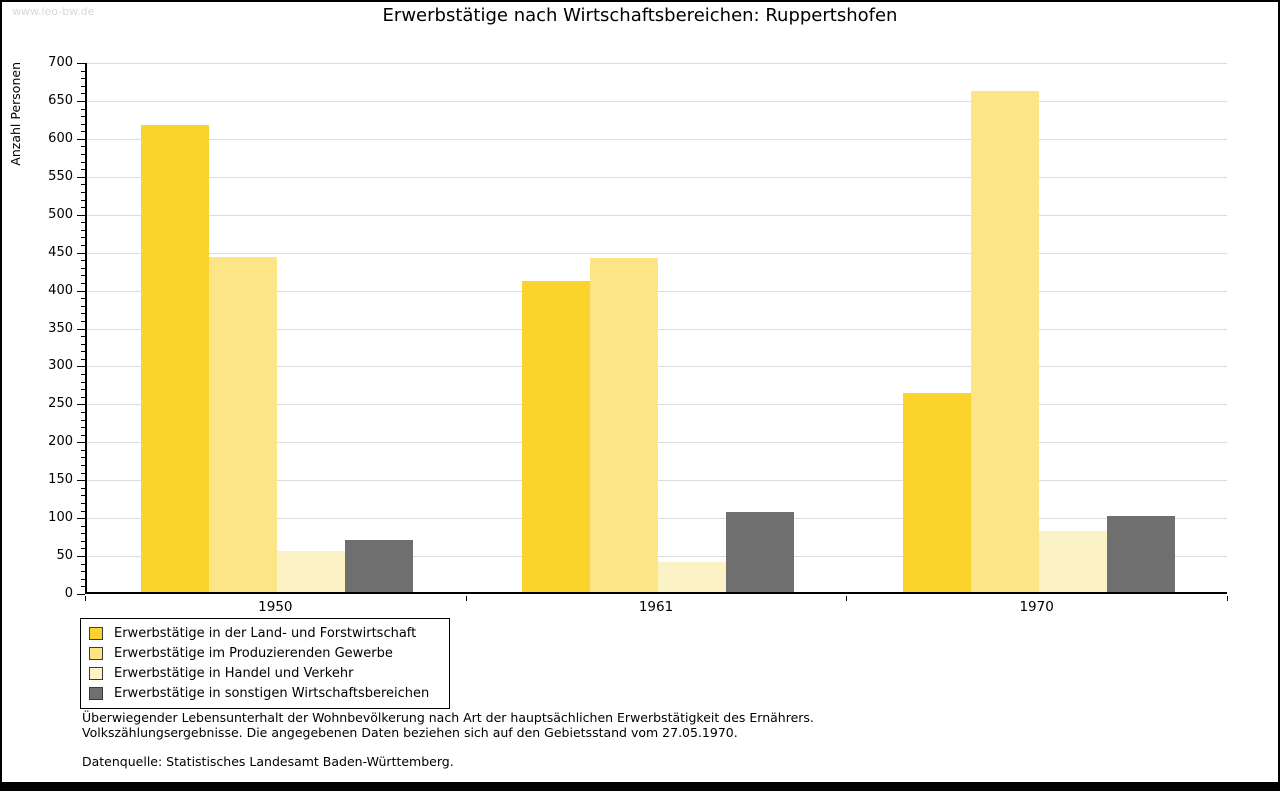  Describe the element at coordinates (243, 424) in the screenshot. I see `bar-1950-series2` at that location.